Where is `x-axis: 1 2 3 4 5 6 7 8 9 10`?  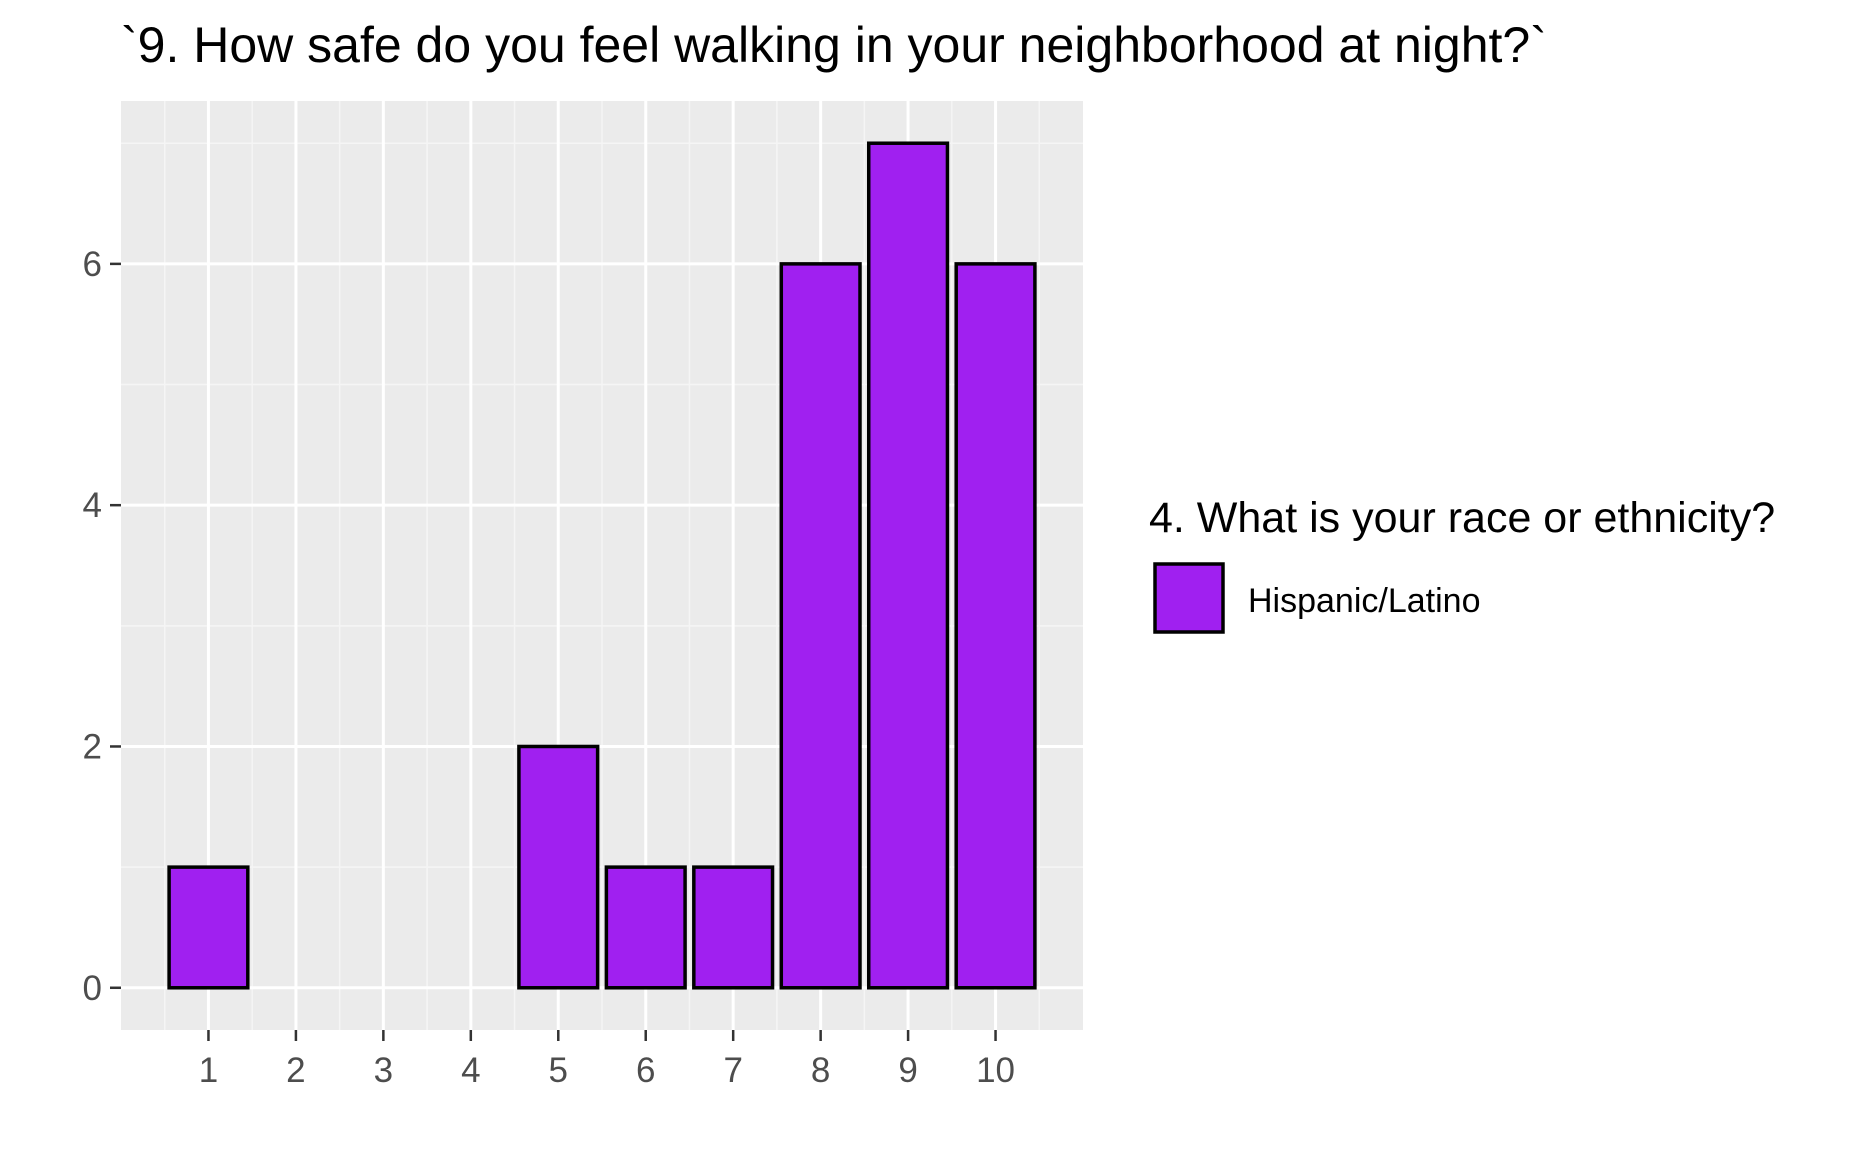
x-axis: 1 2 3 4 5 6 7 8 9 10 is located at coordinates (607, 1060).